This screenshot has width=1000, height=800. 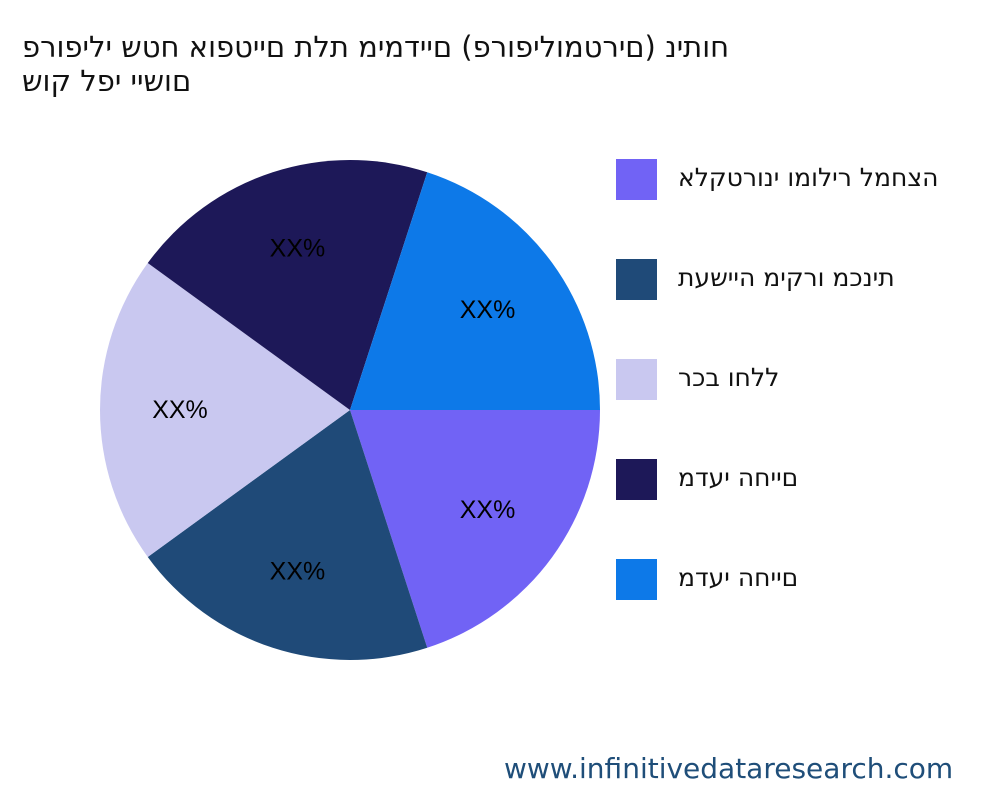 I want to click on legend-item: תינכמ ורקימ היישעת, so click(x=808, y=280).